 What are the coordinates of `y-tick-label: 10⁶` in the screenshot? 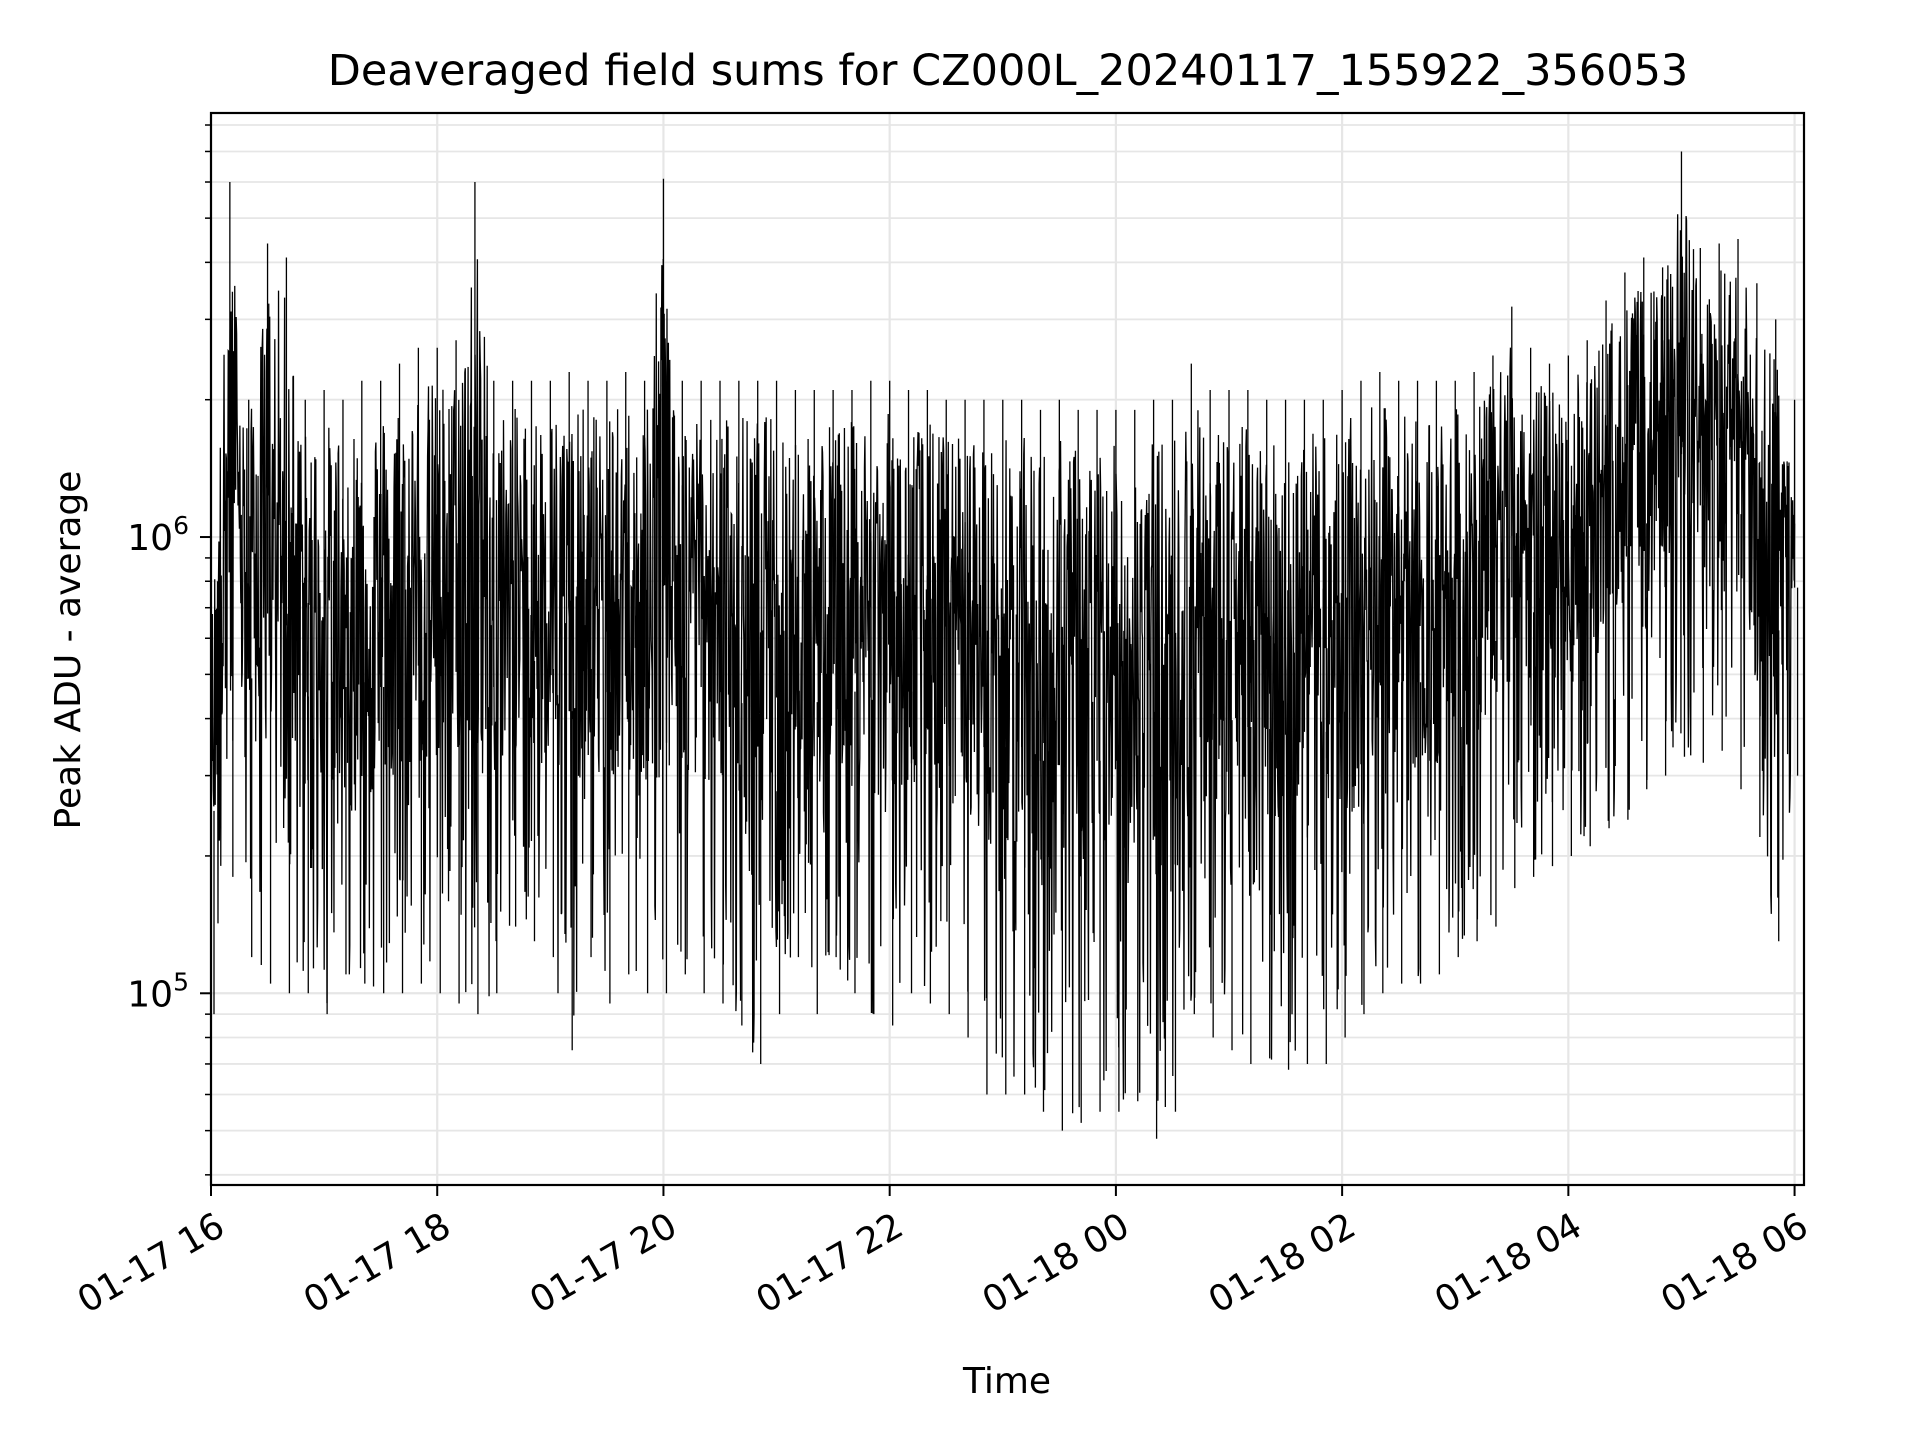 It's located at (158, 535).